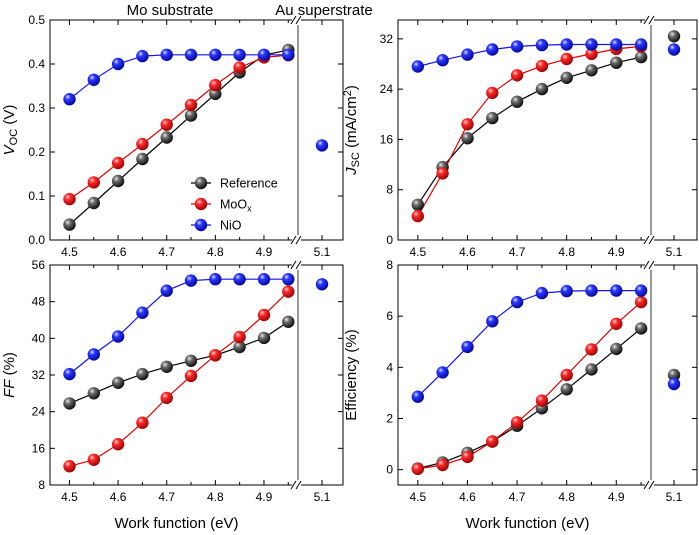 The image size is (699, 535). What do you see at coordinates (467, 497) in the screenshot?
I see `eff-xtick-label: 4.6` at bounding box center [467, 497].